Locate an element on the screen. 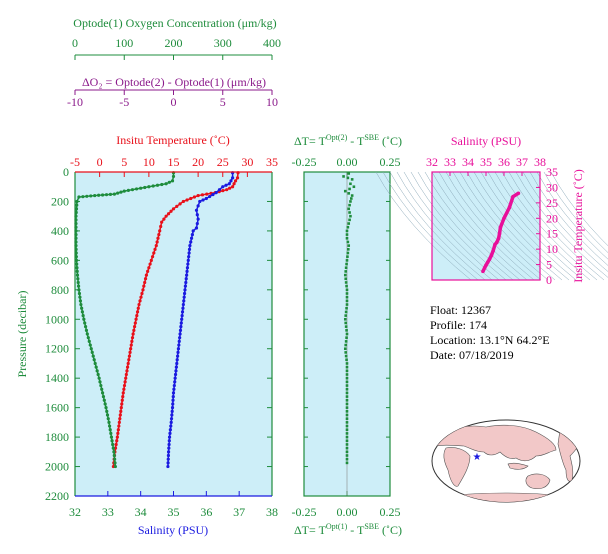  map-landmasses is located at coordinates (506, 463).